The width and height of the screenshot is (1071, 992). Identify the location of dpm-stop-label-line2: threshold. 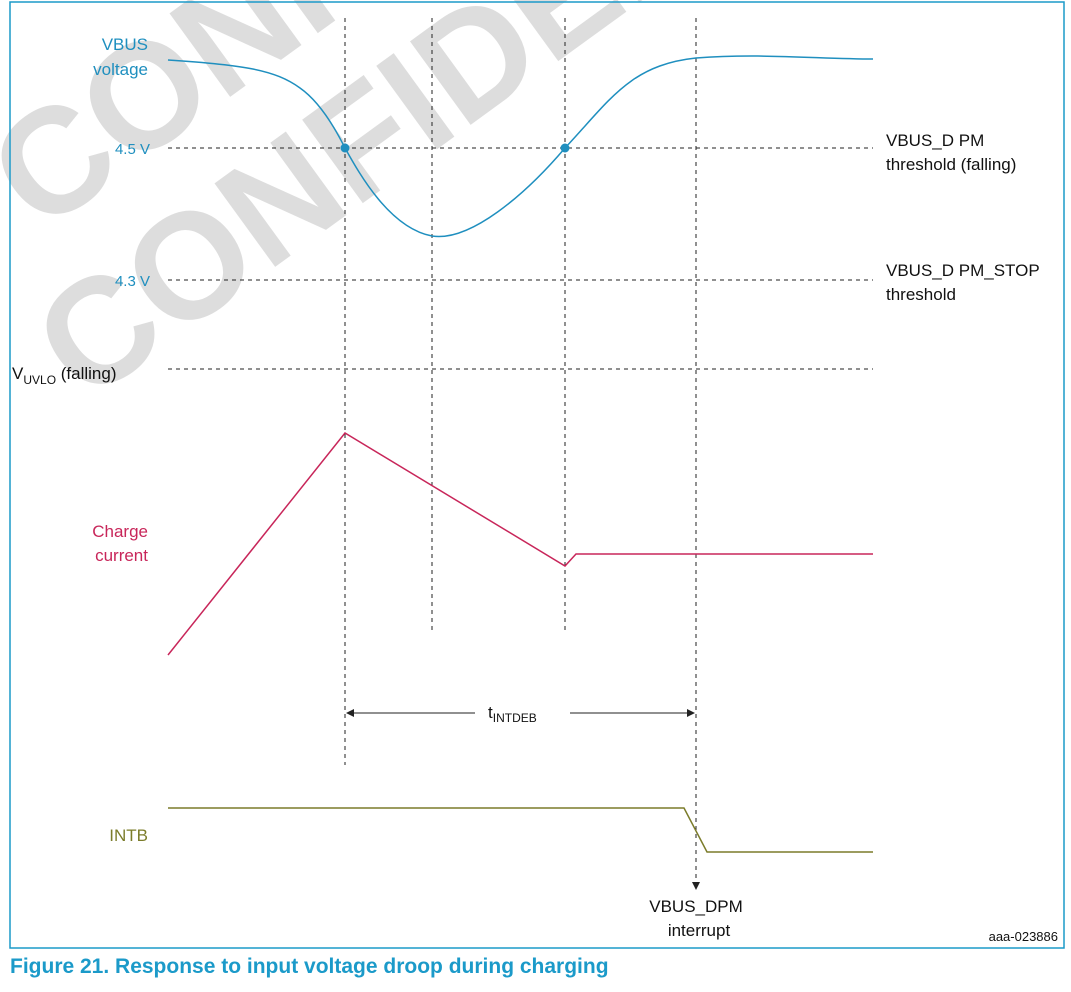
(921, 294).